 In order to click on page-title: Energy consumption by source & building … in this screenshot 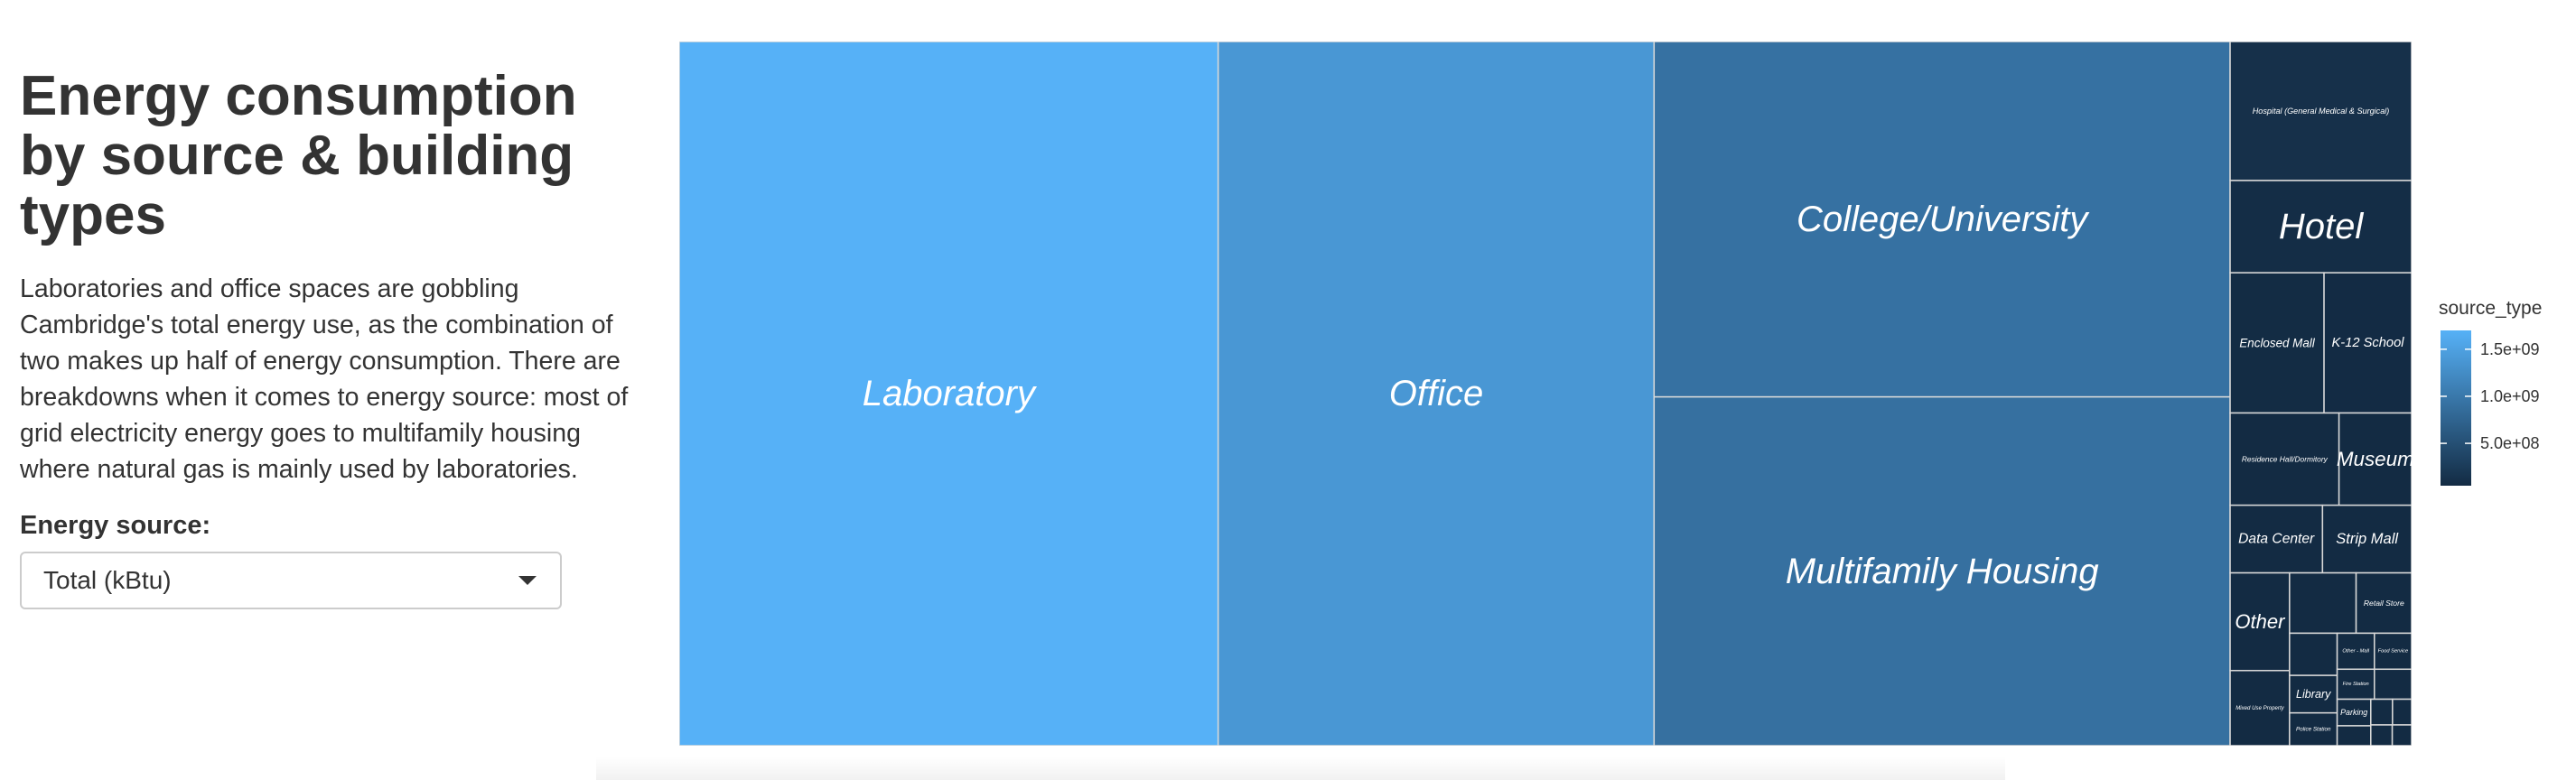, I will do `click(298, 155)`.